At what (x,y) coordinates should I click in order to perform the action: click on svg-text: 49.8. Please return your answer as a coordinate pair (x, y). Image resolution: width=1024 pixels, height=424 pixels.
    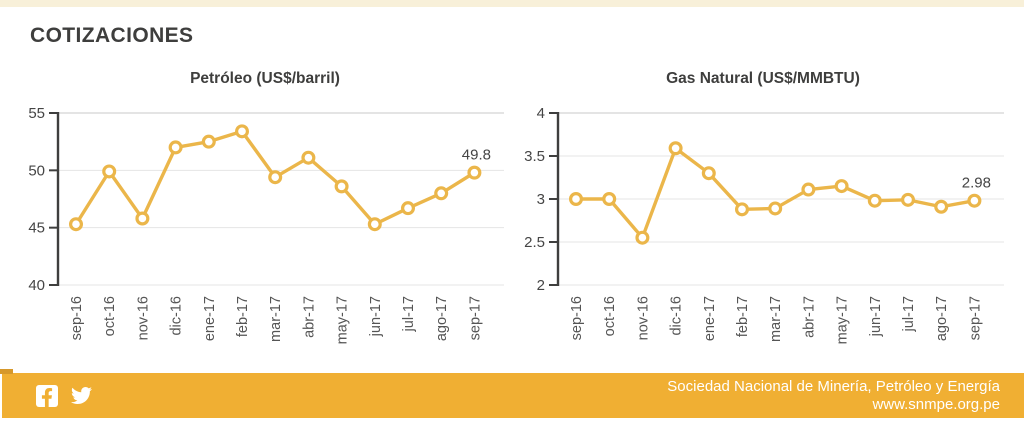
    Looking at the image, I should click on (476, 155).